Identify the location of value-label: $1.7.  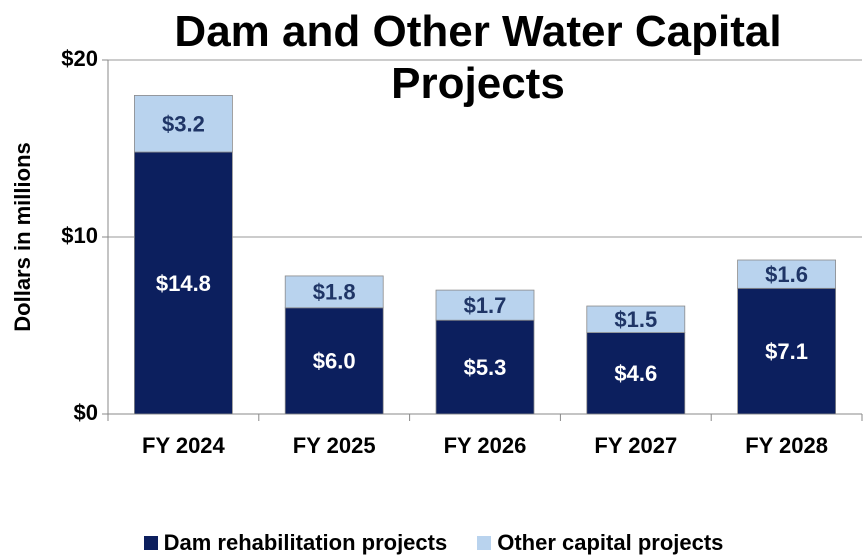
(485, 305).